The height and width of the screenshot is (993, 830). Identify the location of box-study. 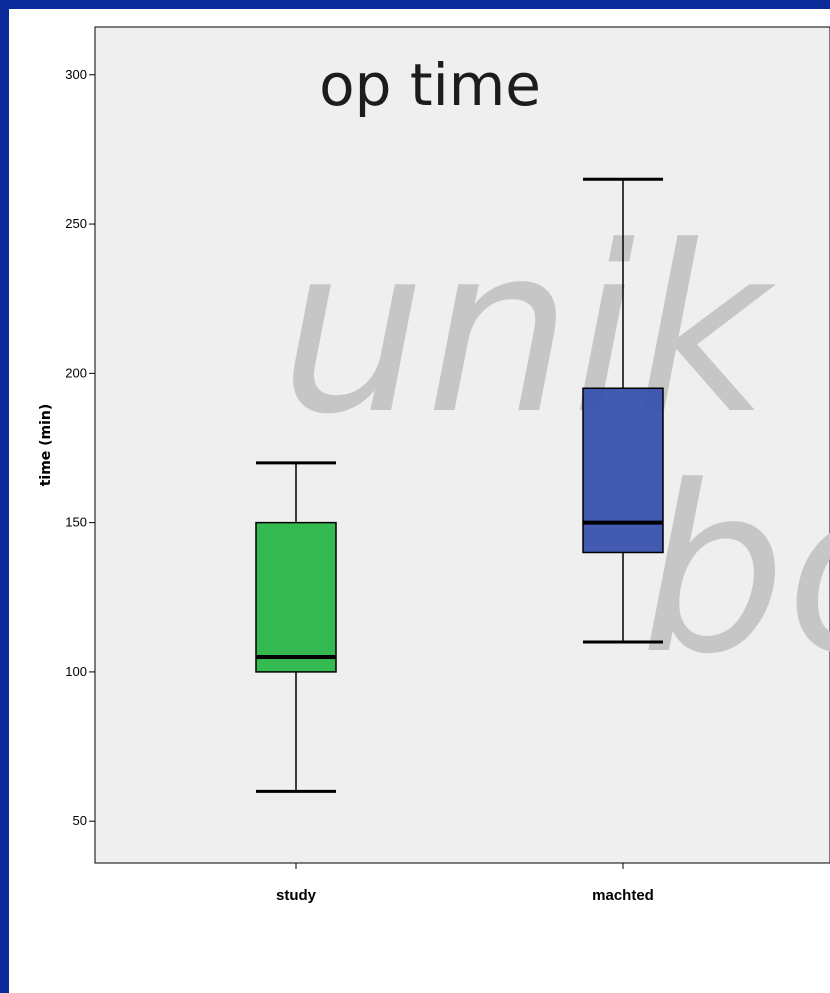
(296, 597).